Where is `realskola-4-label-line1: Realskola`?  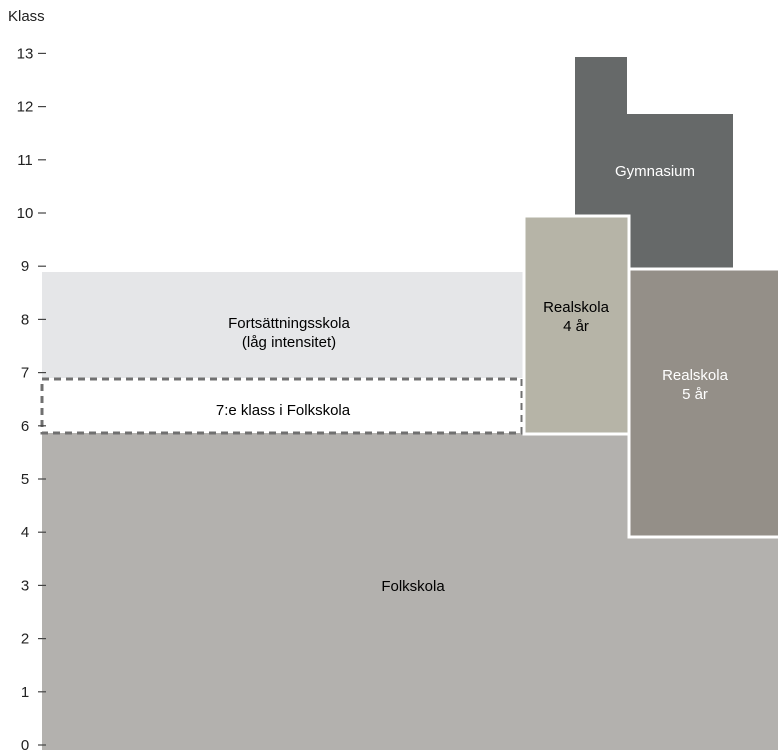
realskola-4-label-line1: Realskola is located at coordinates (576, 307).